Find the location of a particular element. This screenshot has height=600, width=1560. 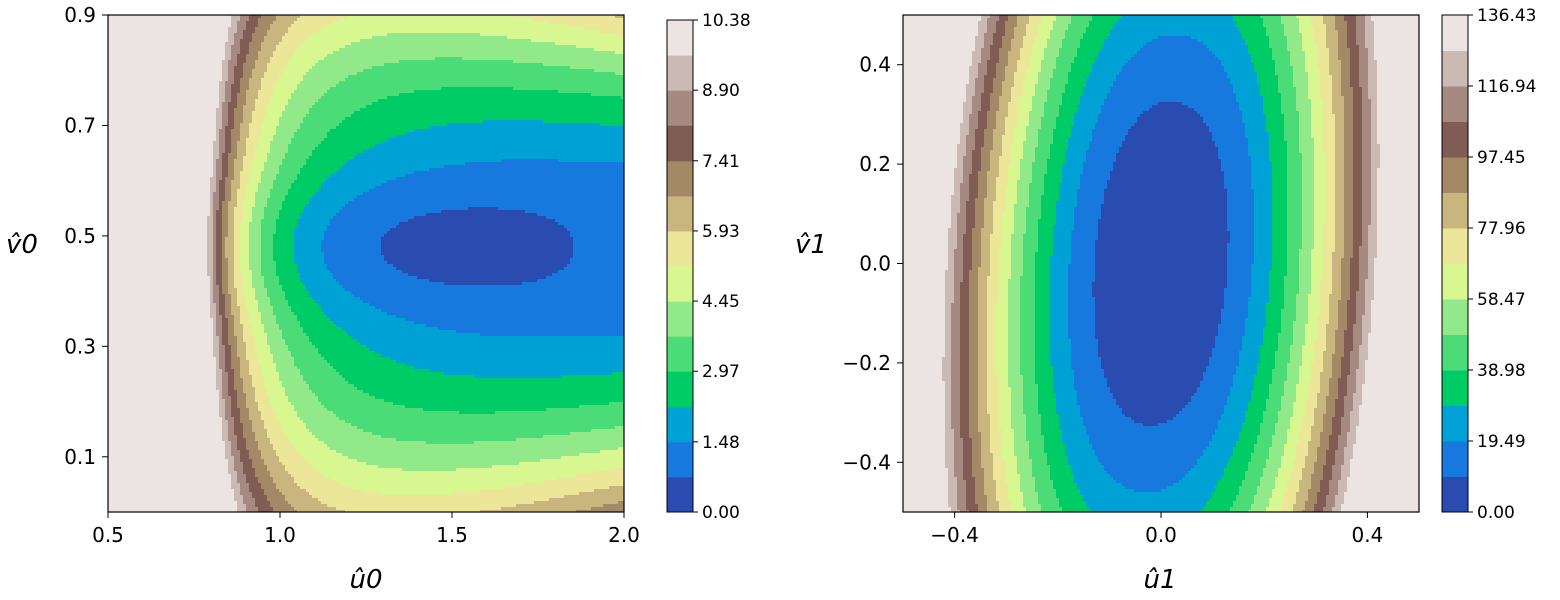

colorbar-tick-label: 5.93 is located at coordinates (721, 232).